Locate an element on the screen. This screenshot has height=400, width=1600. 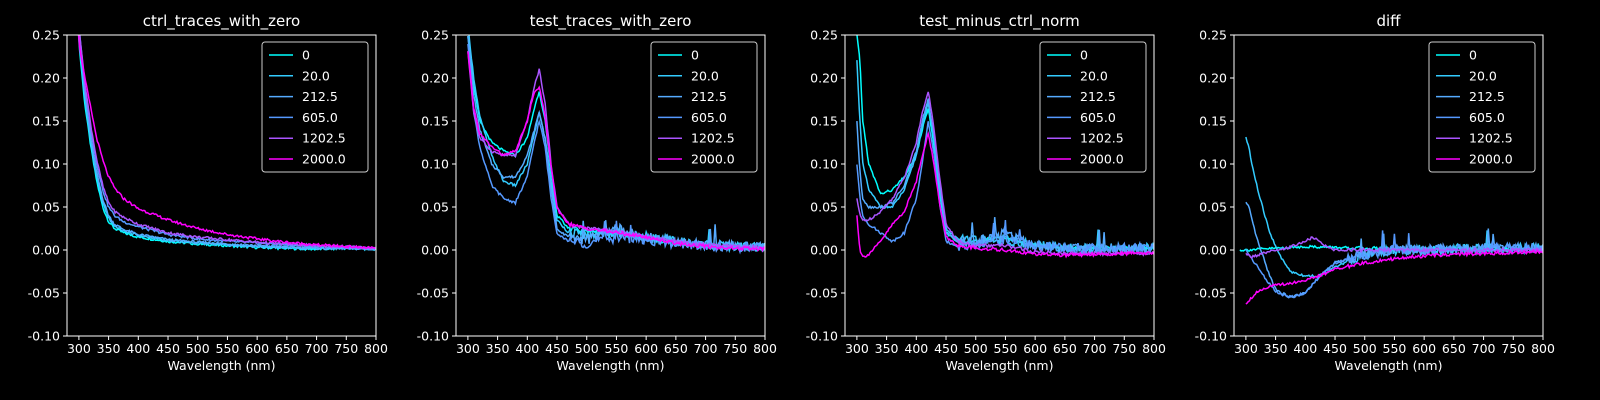
chart-title: test_traces_with_zero is located at coordinates (611, 21).